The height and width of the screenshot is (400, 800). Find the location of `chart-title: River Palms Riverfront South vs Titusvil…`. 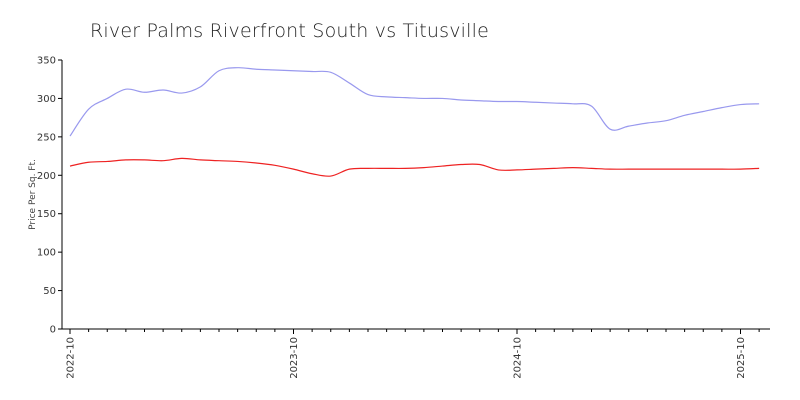

chart-title: River Palms Riverfront South vs Titusvil… is located at coordinates (290, 31).